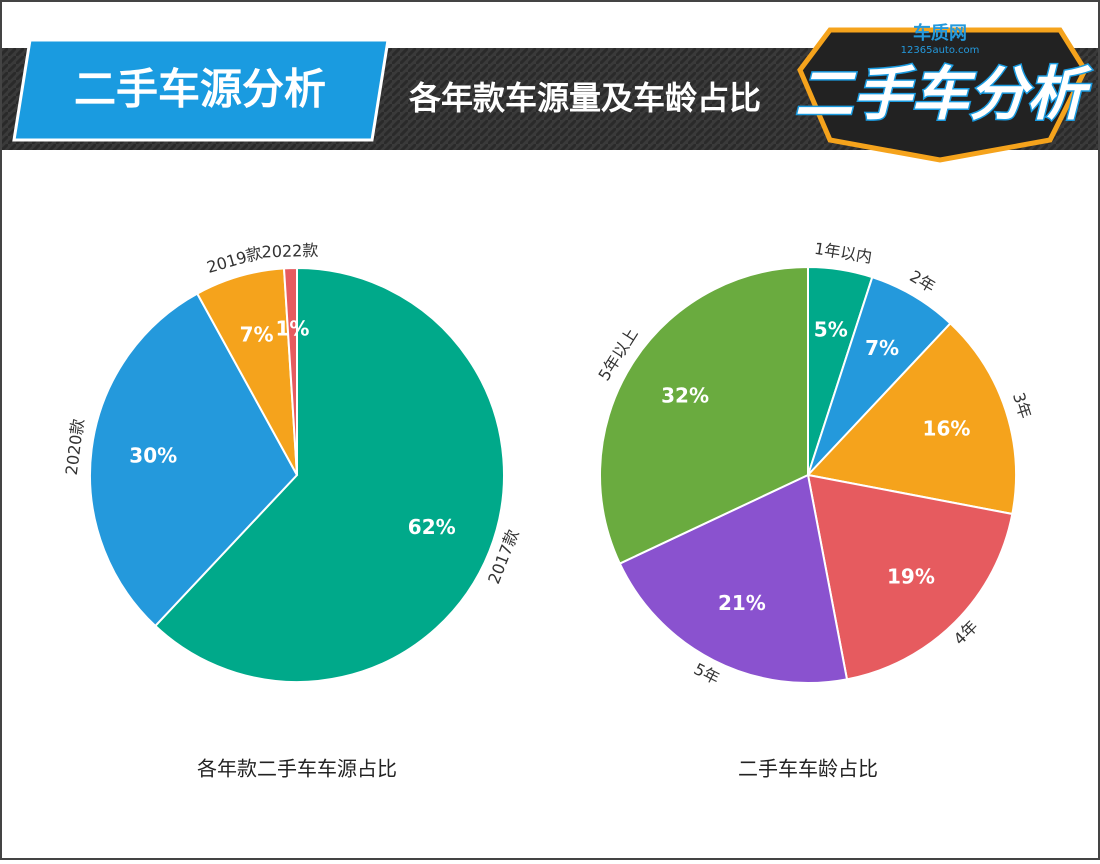 Image resolution: width=1100 pixels, height=864 pixels. I want to click on category-label: 2022款, so click(289, 251).